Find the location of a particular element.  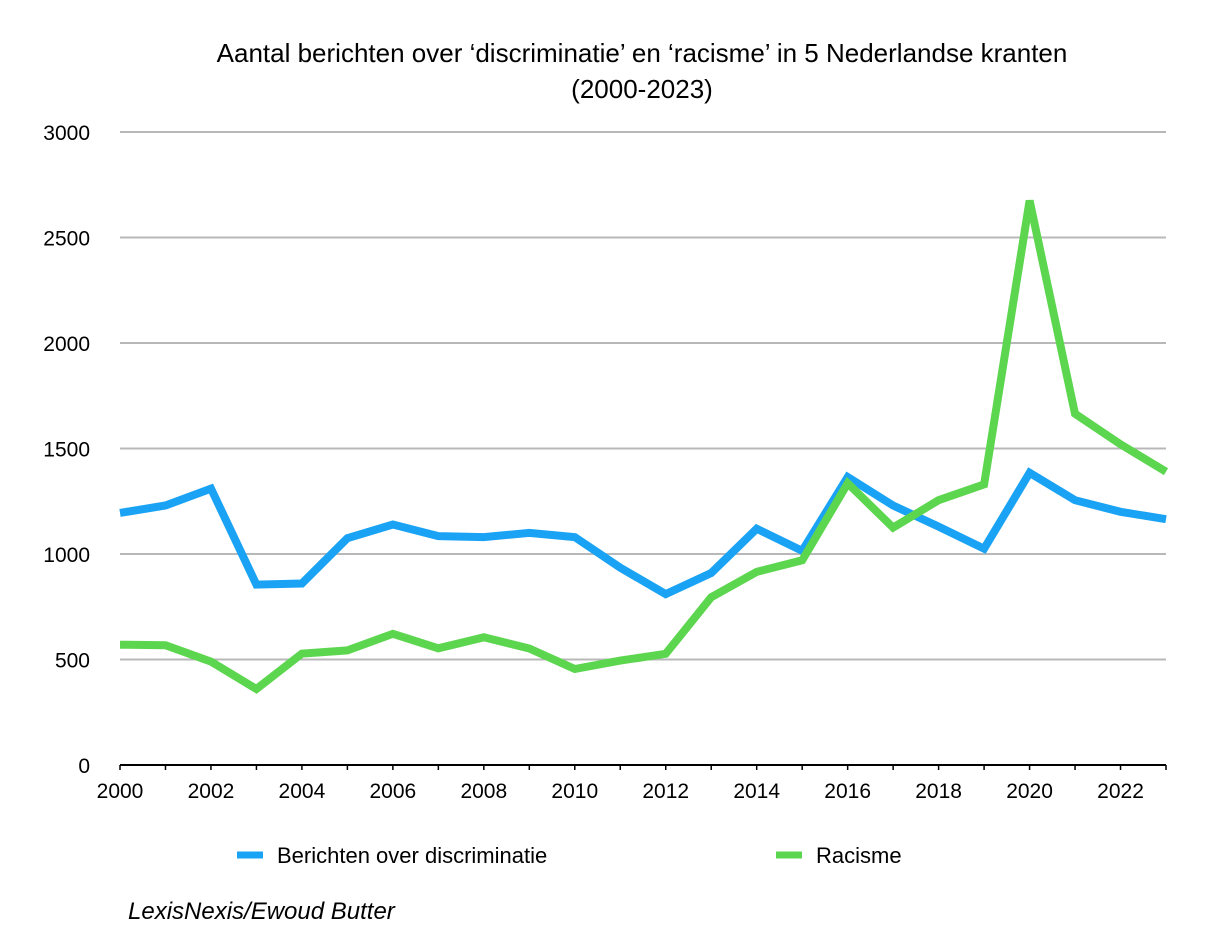

x-tick-label: 2000 is located at coordinates (120, 791).